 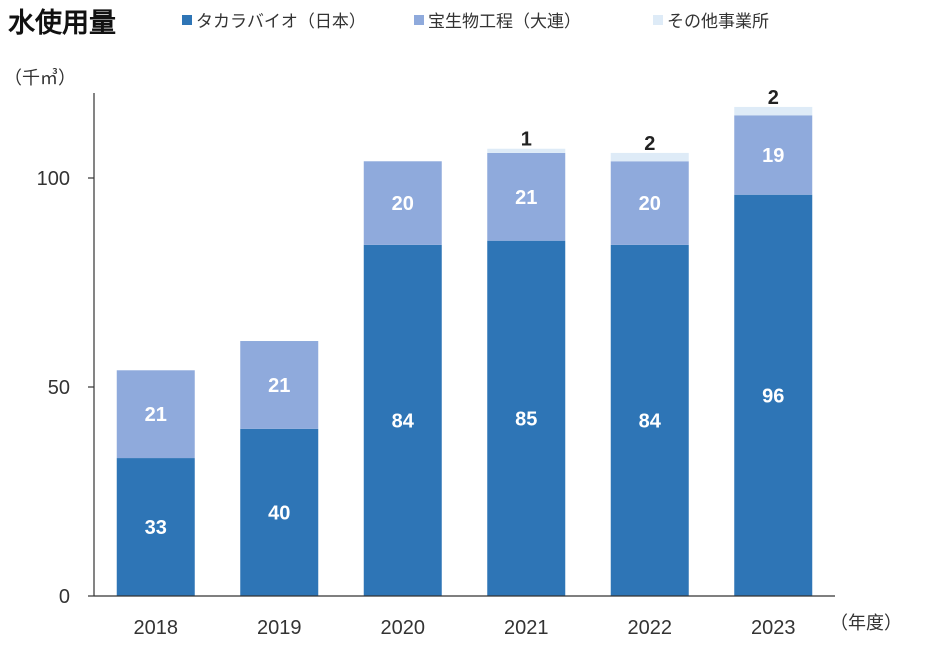 I want to click on x-tick-label: 2020, so click(x=403, y=628).